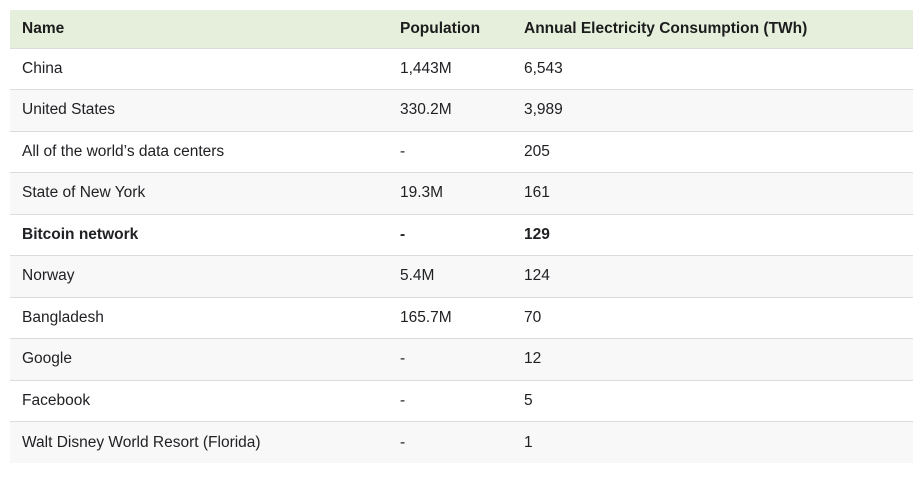 The image size is (923, 483). Describe the element at coordinates (712, 234) in the screenshot. I see `cell-consumption: 129` at that location.